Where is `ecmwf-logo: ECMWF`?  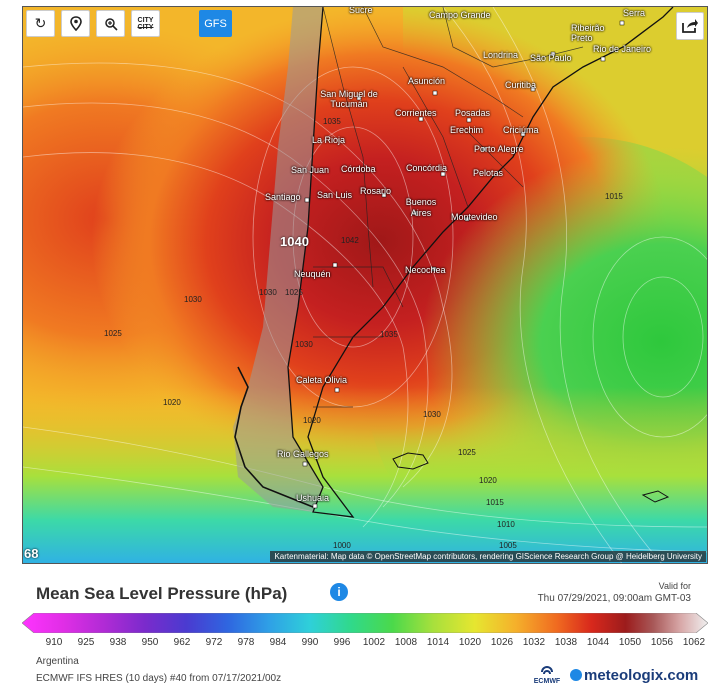
ecmwf-logo: ECMWF is located at coordinates (547, 678).